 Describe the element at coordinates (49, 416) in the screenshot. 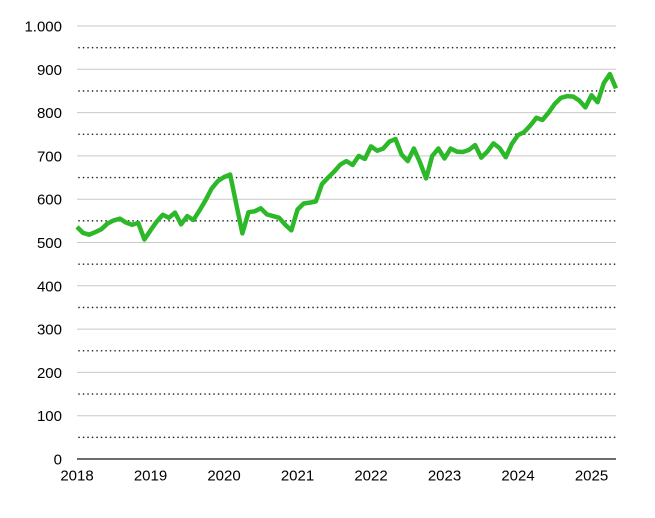

I see `y-axis-label: 100` at that location.